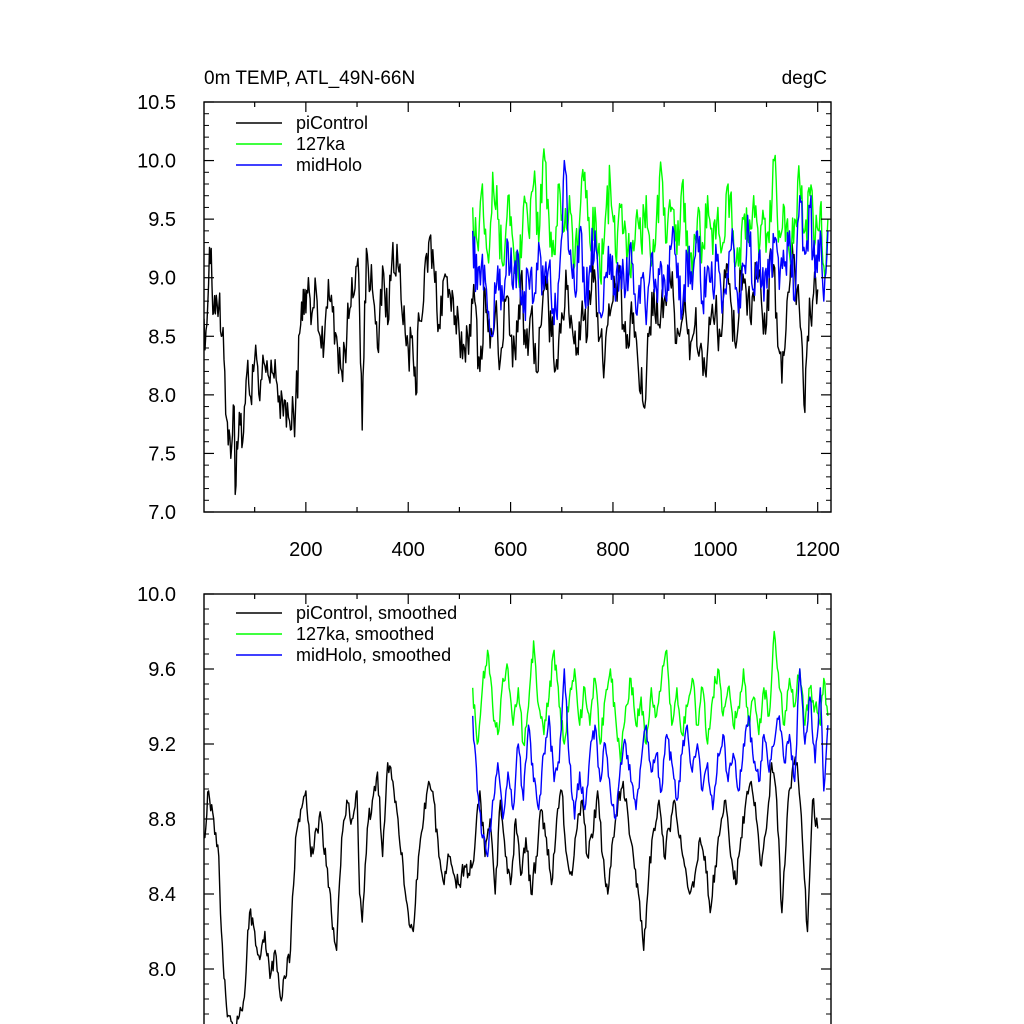 Image resolution: width=1024 pixels, height=1024 pixels. I want to click on top-series-127ka, so click(650, 218).